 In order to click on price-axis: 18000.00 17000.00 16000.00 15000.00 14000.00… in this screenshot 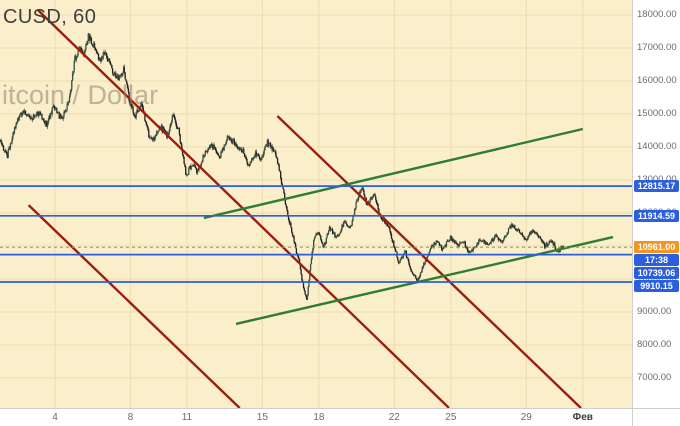, I will do `click(656, 204)`.